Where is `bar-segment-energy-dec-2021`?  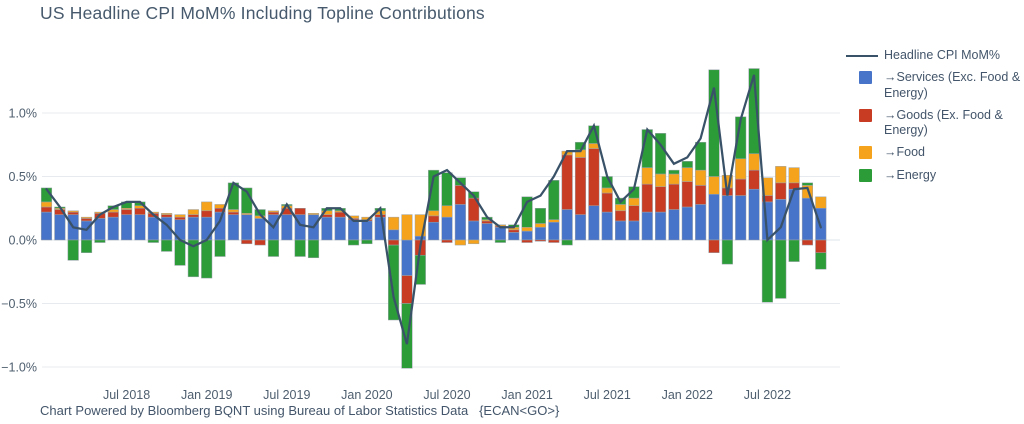
bar-segment-energy-dec-2021 is located at coordinates (674, 172).